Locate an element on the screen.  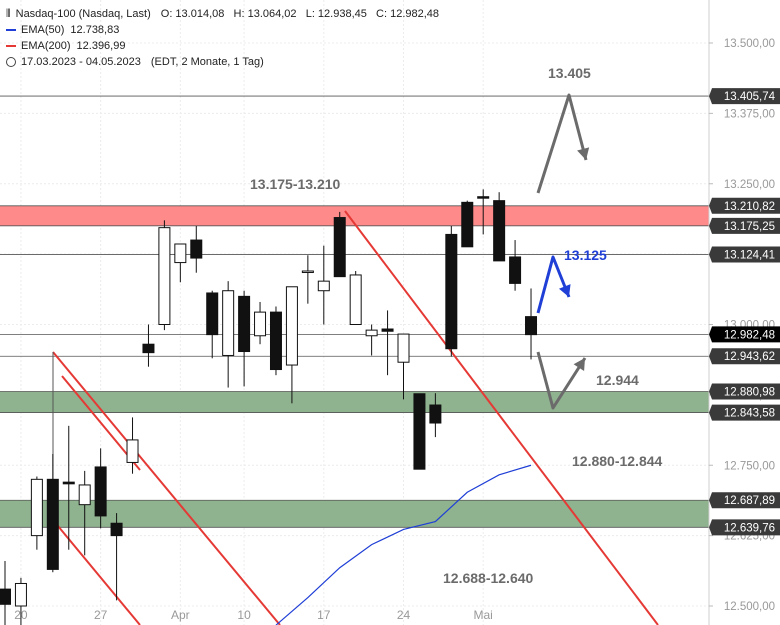
arrow-up-scenario is located at coordinates (562, 143).